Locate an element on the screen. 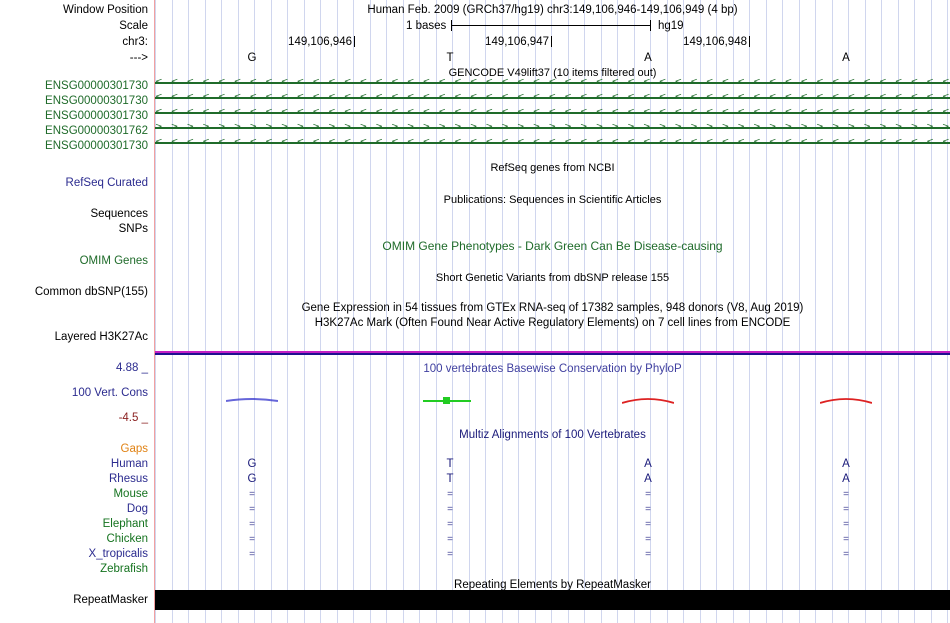 This screenshot has width=950, height=623. gencode-gene-label: ENSG00000301762 is located at coordinates (96, 131).